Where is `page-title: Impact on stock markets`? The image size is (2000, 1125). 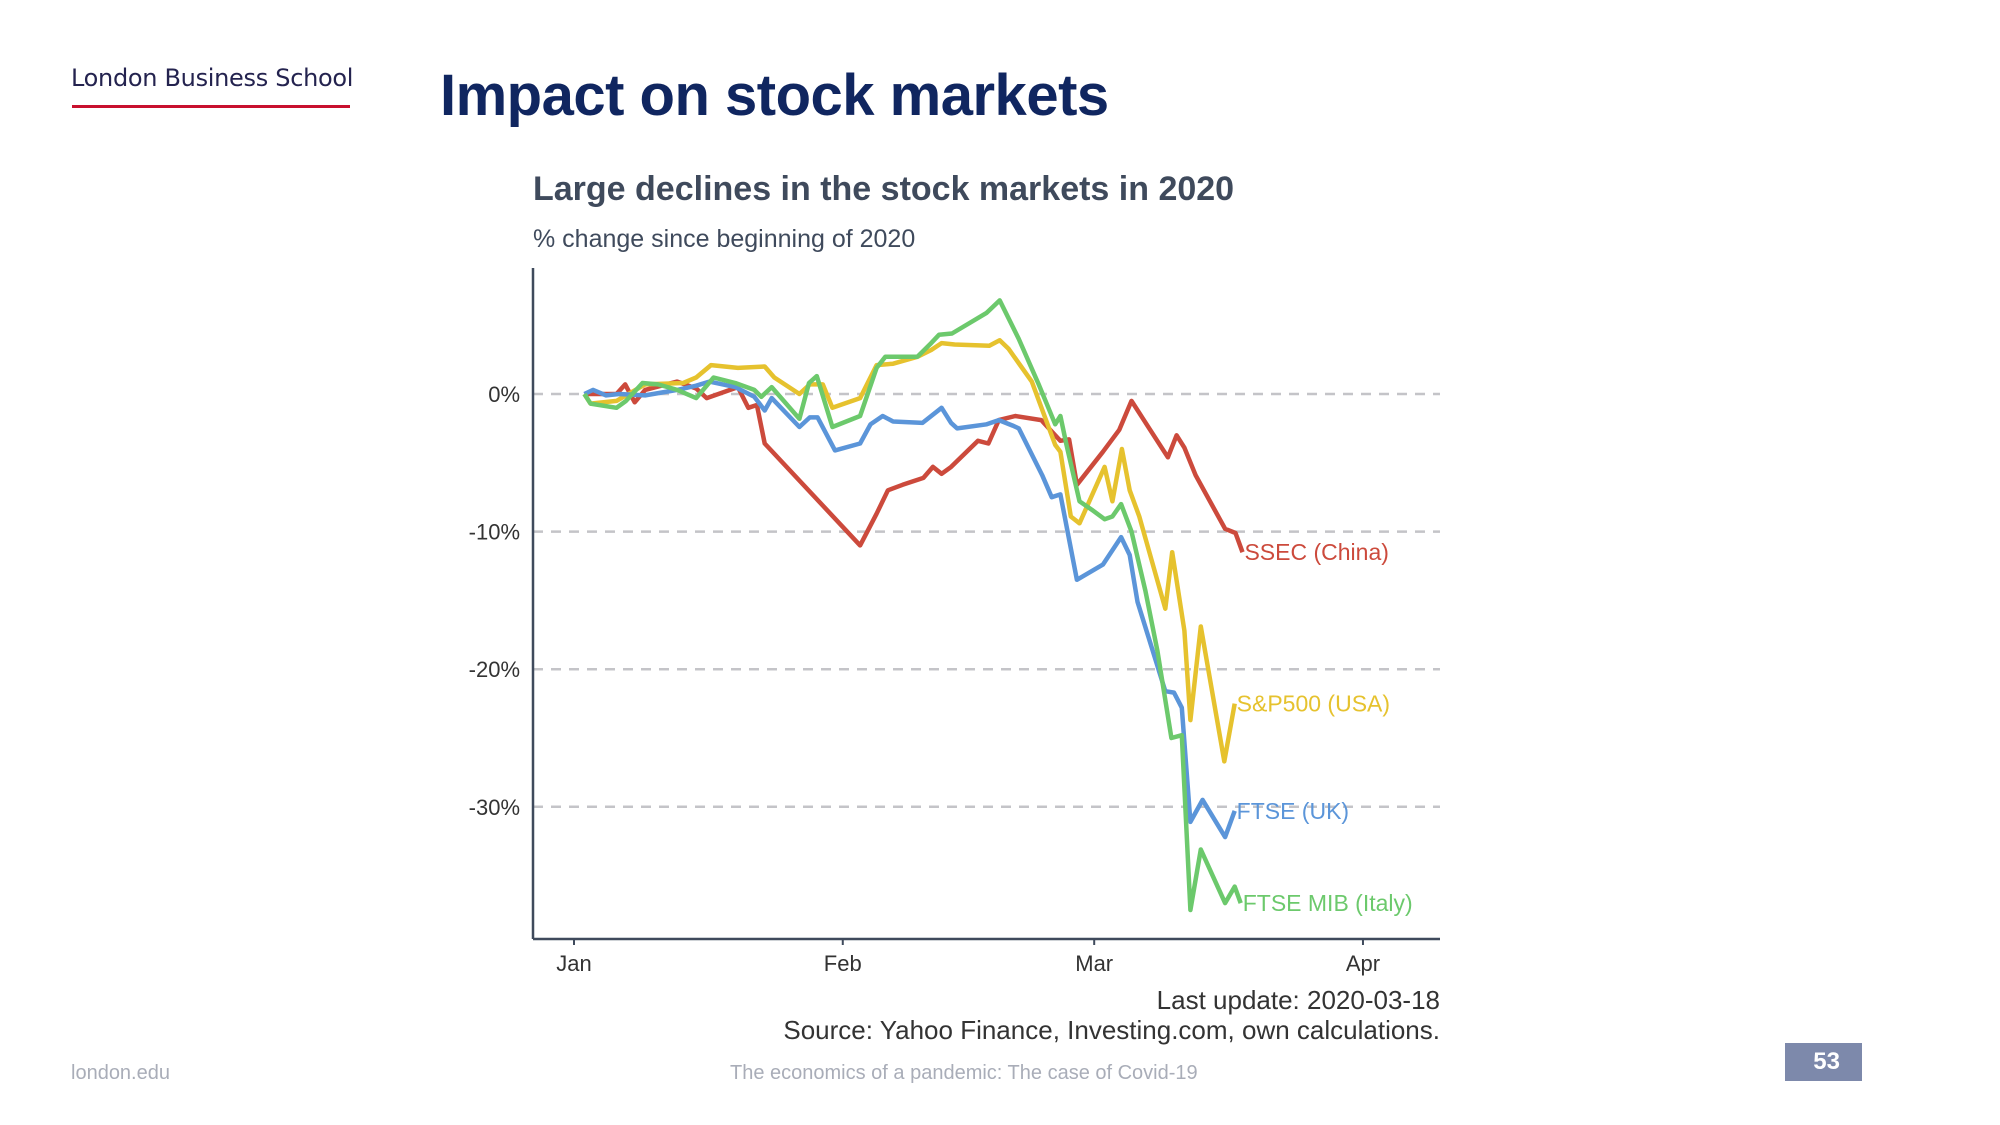
page-title: Impact on stock markets is located at coordinates (774, 95).